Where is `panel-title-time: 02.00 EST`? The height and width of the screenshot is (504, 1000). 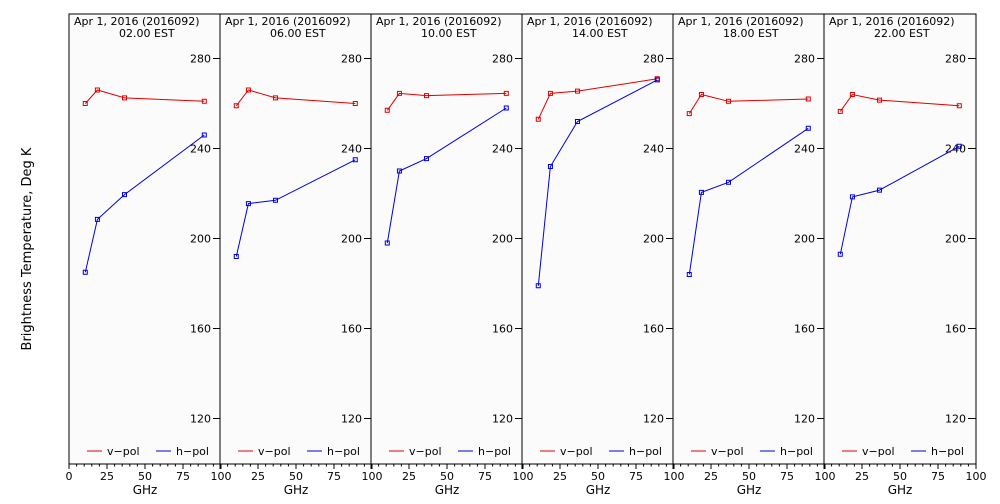 panel-title-time: 02.00 EST is located at coordinates (147, 33).